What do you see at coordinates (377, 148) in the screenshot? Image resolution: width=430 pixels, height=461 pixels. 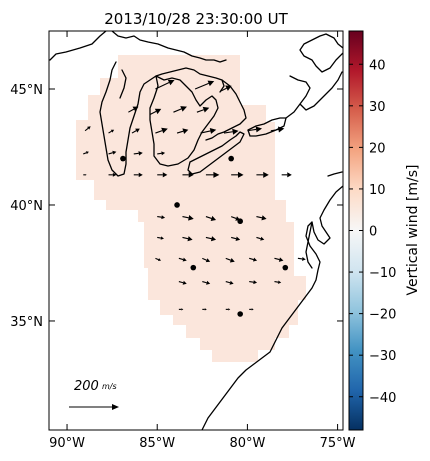 I see `colorbar-tick-label: 20` at bounding box center [377, 148].